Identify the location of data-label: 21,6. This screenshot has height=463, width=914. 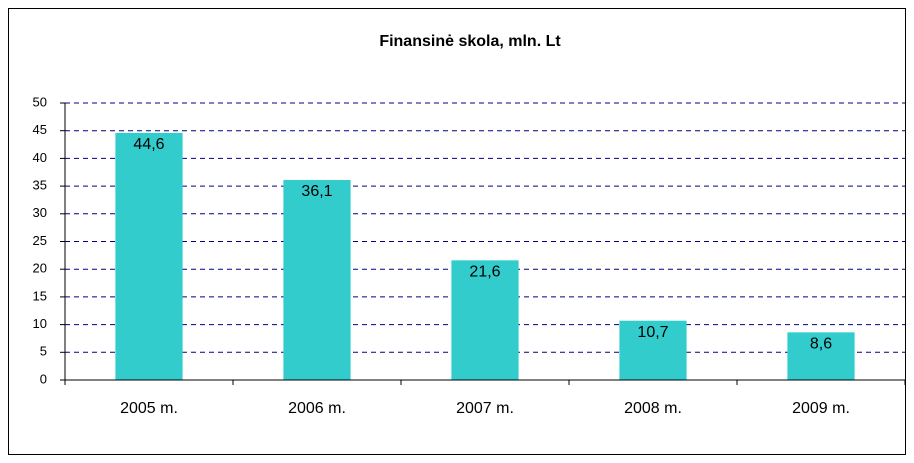
(484, 272).